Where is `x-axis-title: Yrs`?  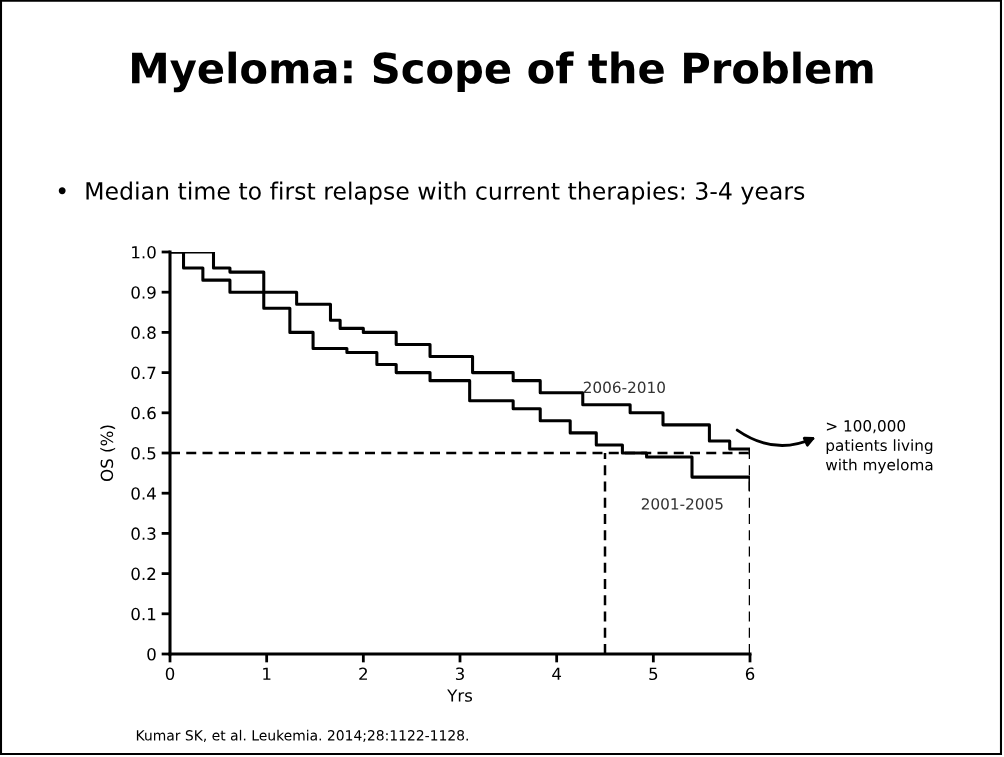
x-axis-title: Yrs is located at coordinates (460, 695).